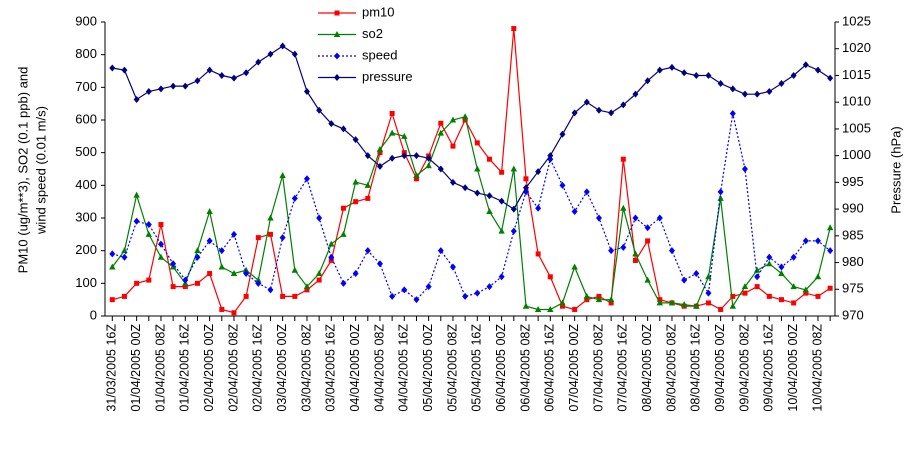 The height and width of the screenshot is (468, 911). What do you see at coordinates (769, 368) in the screenshot?
I see `x-tick-label: 09/04/2005 16Z` at bounding box center [769, 368].